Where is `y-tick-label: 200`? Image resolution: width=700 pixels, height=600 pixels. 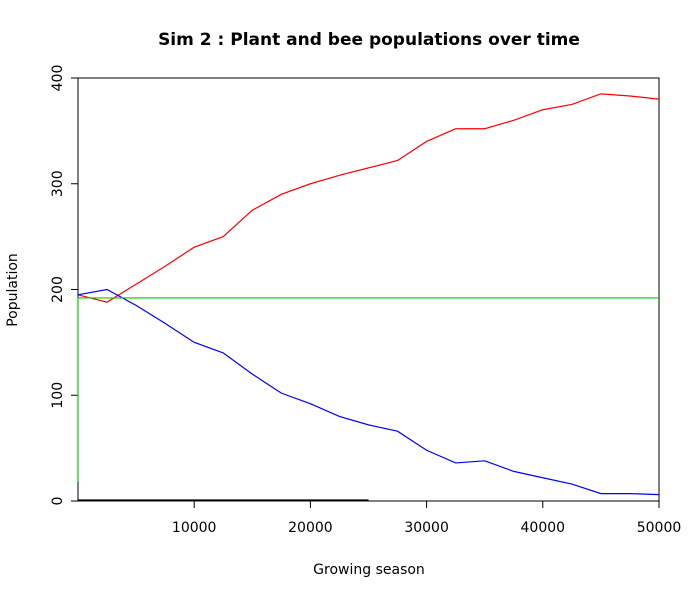
y-tick-label: 200 is located at coordinates (58, 289).